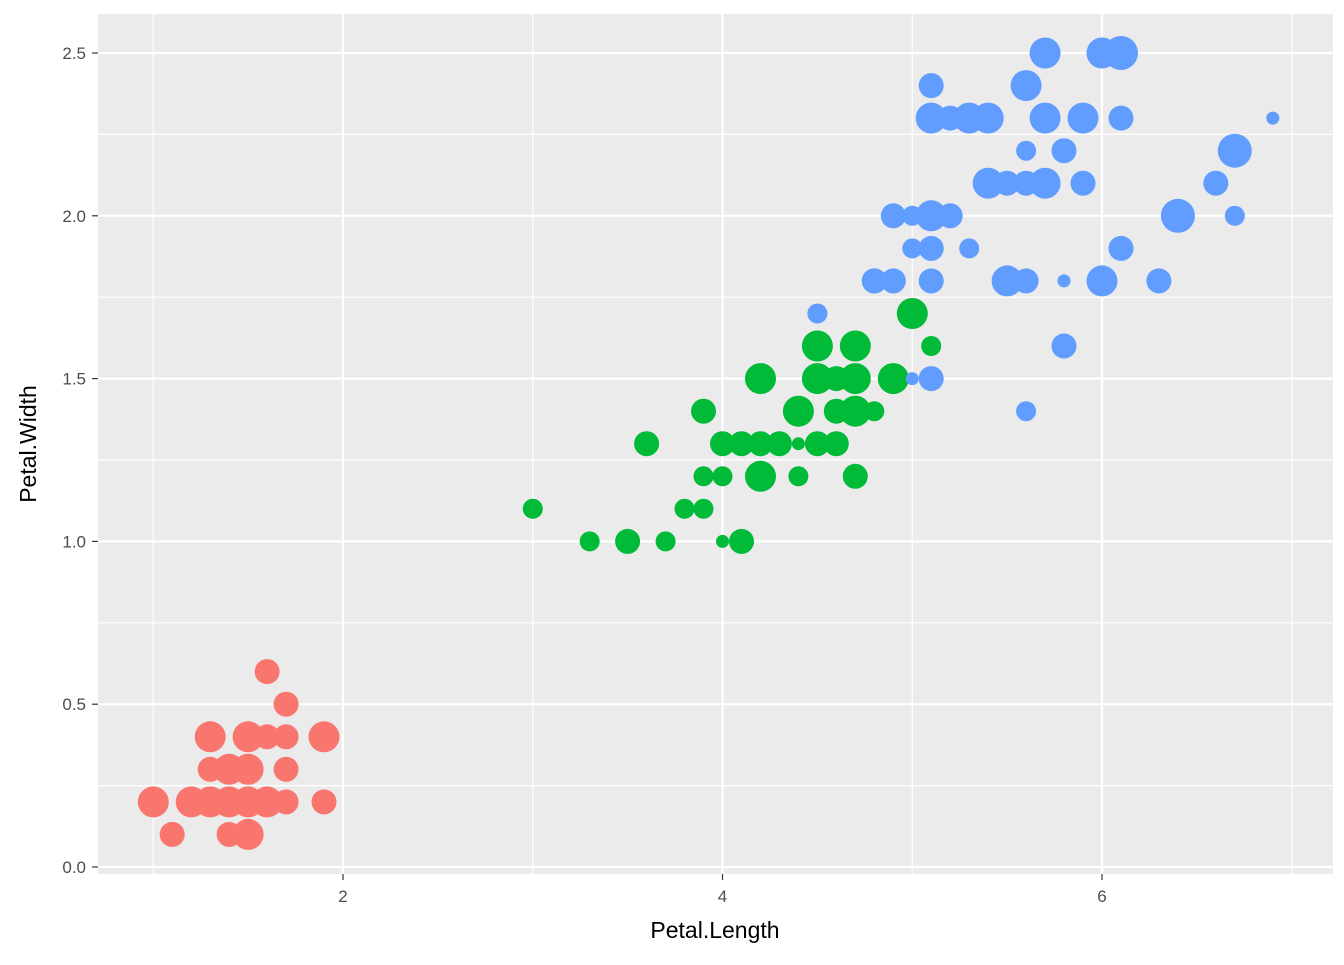 The image size is (1344, 965). I want to click on y-tick-label: 1.5, so click(74, 379).